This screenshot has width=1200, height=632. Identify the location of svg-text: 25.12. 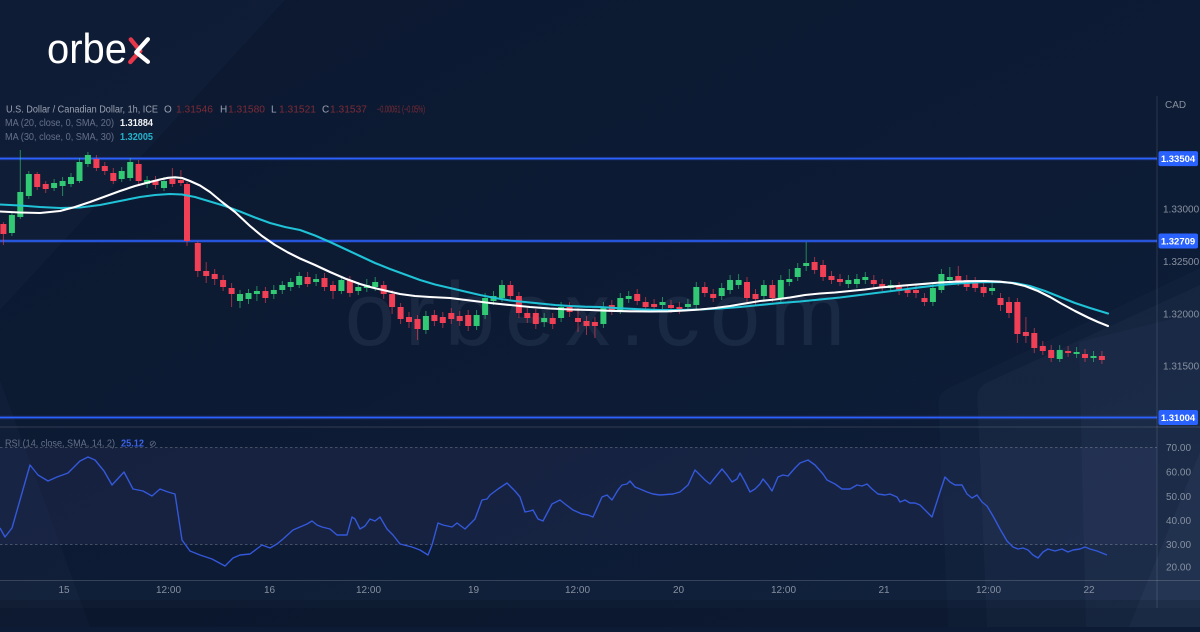
(132, 444).